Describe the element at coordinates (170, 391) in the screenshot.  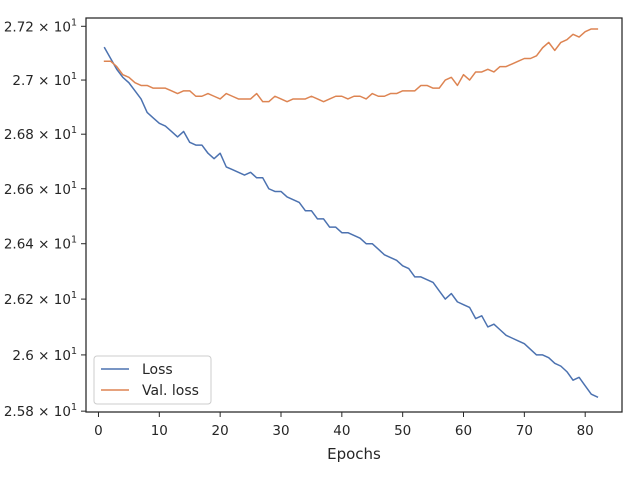
I see `legend-label: Val. loss` at that location.